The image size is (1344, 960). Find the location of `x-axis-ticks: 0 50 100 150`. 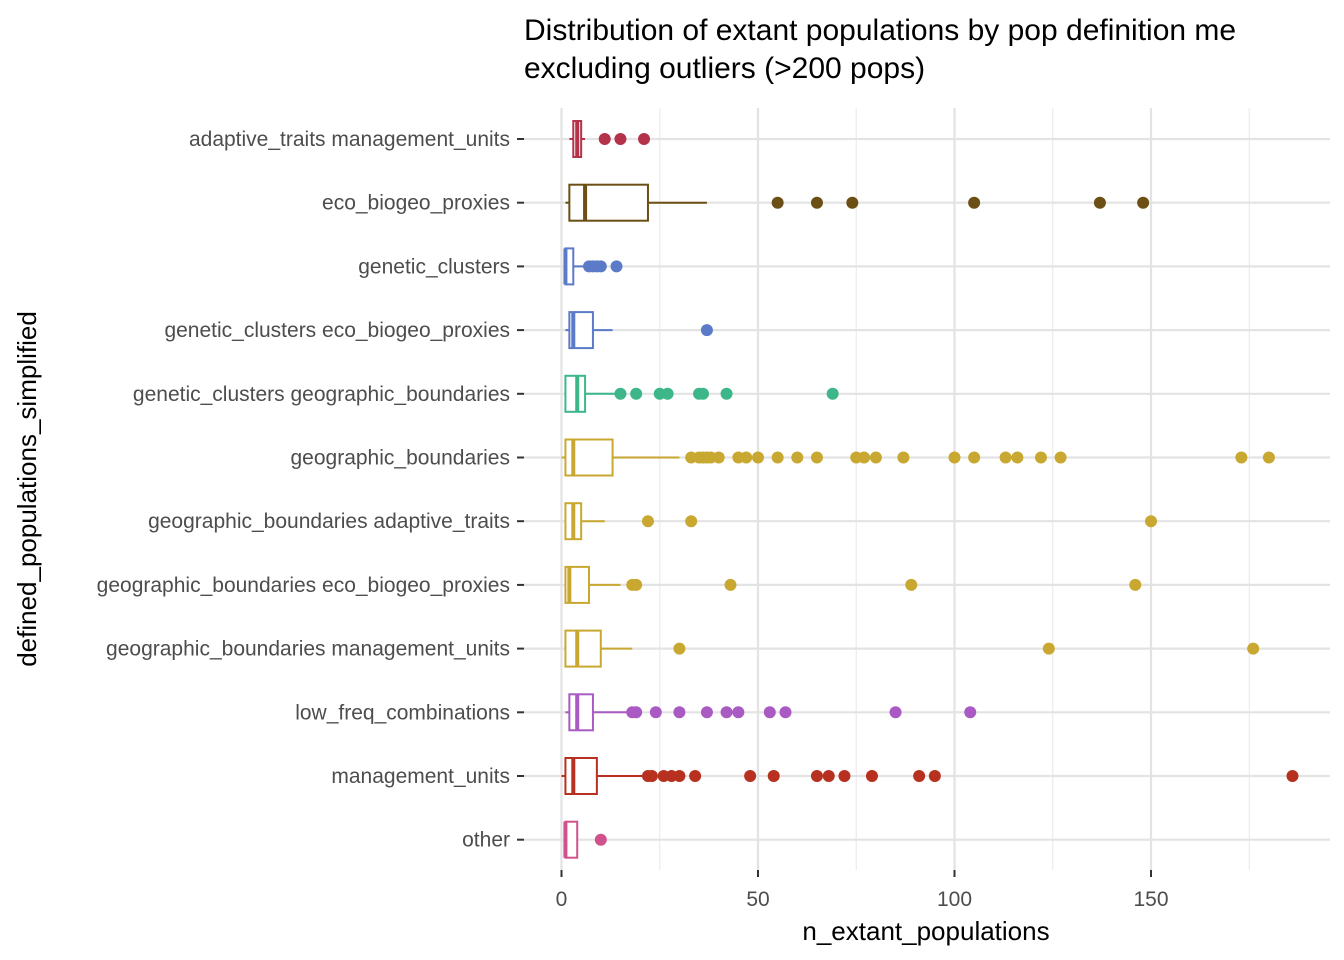

x-axis-ticks: 0 50 100 150 is located at coordinates (862, 890).